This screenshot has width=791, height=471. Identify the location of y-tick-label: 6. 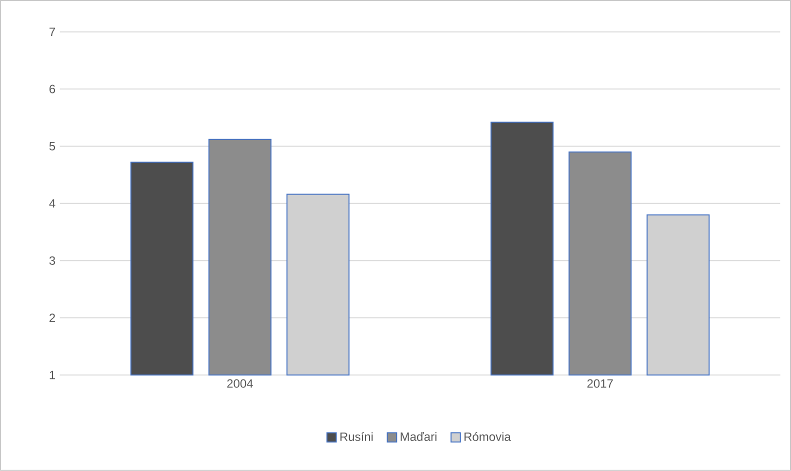
(53, 89).